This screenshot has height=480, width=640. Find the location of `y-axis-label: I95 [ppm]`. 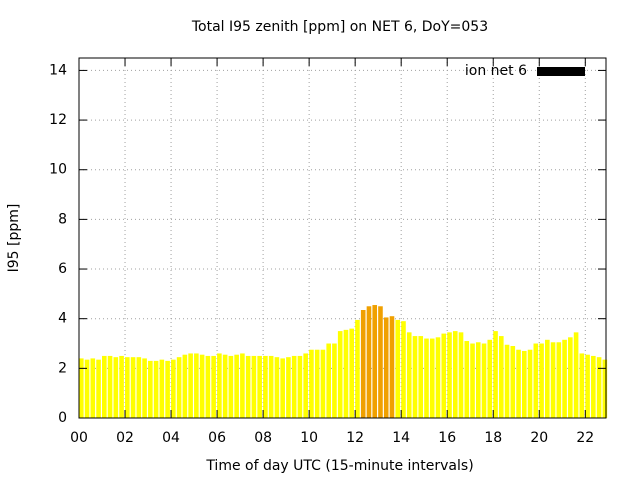

y-axis-label: I95 [ppm] is located at coordinates (14, 238).